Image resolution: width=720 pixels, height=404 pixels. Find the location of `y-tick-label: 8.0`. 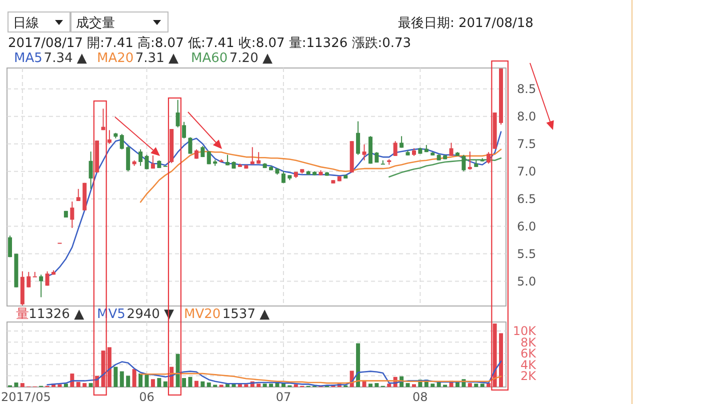

y-tick-label: 8.0 is located at coordinates (526, 117).